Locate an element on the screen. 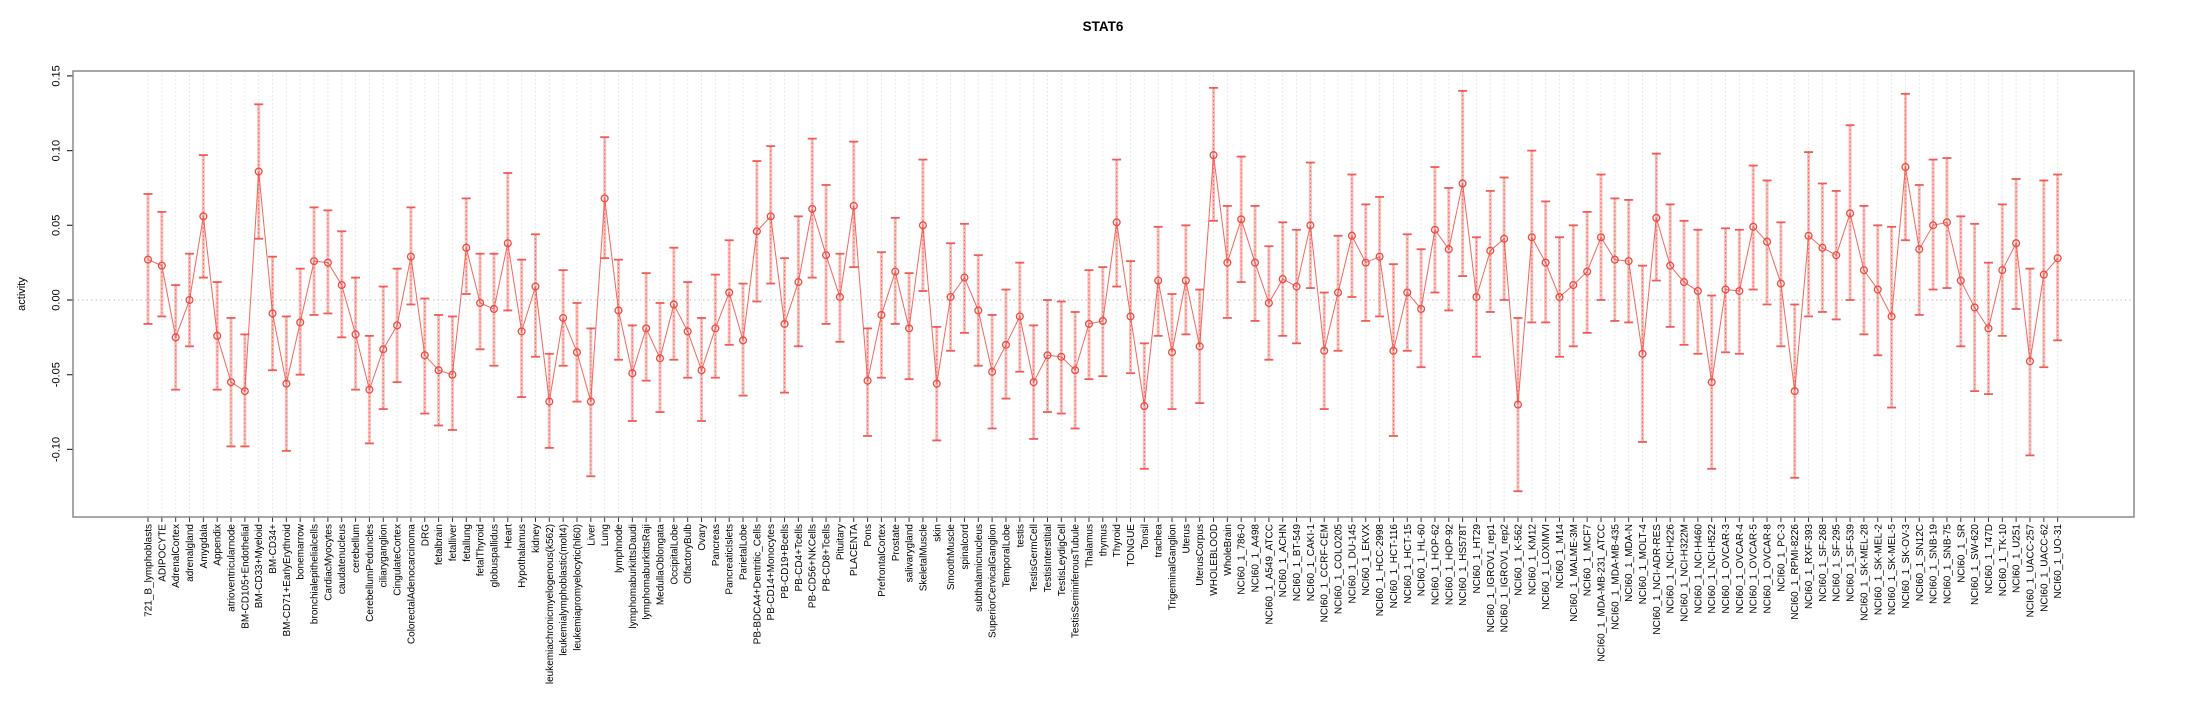  x-tick-label: CardiacMyocytes is located at coordinates (328, 562).